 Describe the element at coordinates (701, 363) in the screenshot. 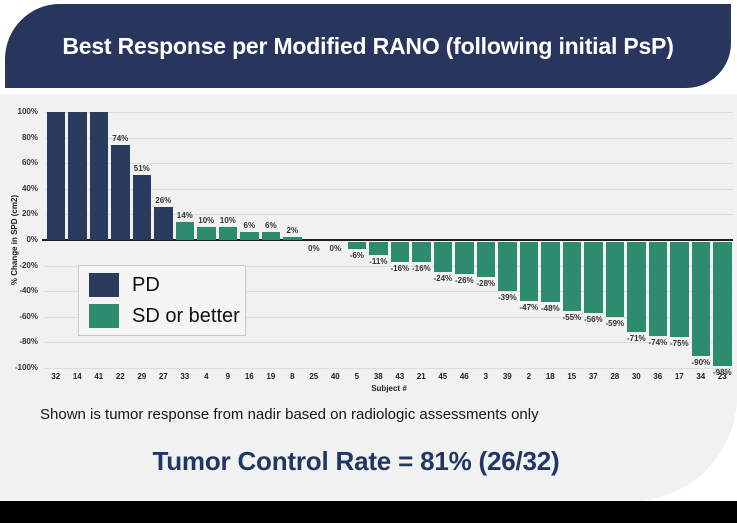

I see `bar-value-label: -90%` at that location.